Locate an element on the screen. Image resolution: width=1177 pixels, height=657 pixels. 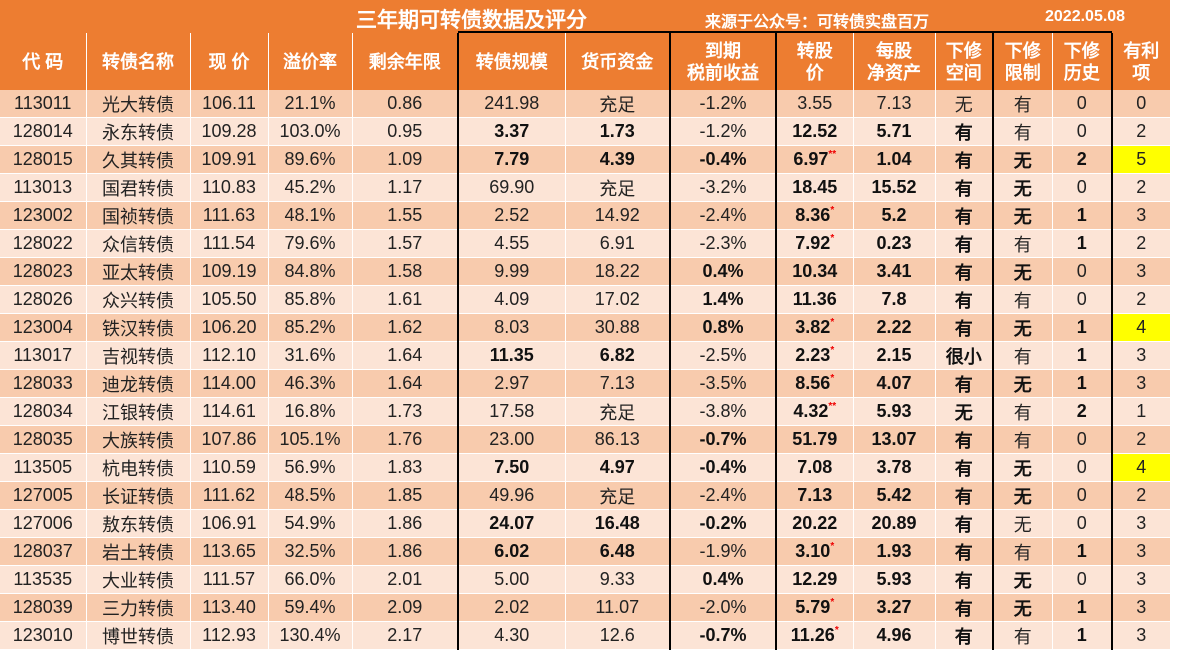
table-cell: 1.64 is located at coordinates (405, 355).